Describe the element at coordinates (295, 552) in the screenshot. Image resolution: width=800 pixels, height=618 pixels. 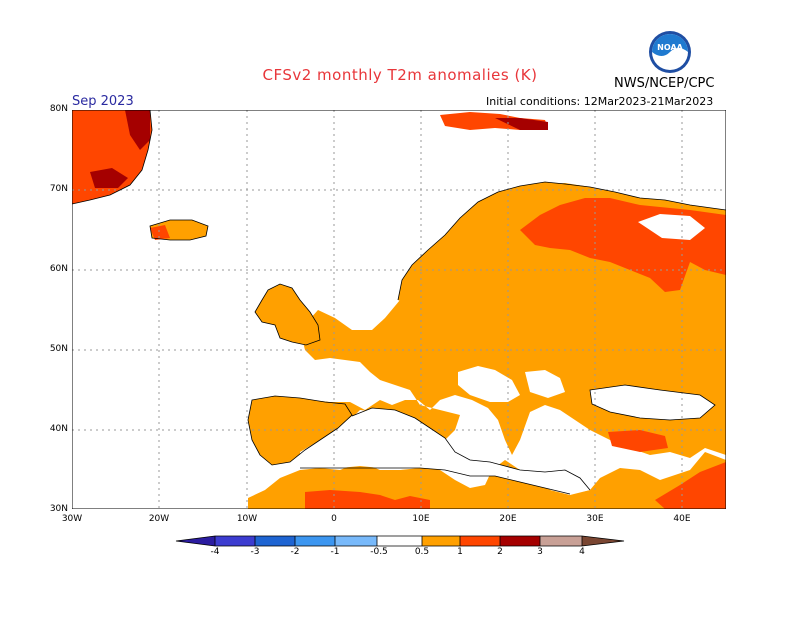
I see `colorbar-tick-label: -2` at that location.